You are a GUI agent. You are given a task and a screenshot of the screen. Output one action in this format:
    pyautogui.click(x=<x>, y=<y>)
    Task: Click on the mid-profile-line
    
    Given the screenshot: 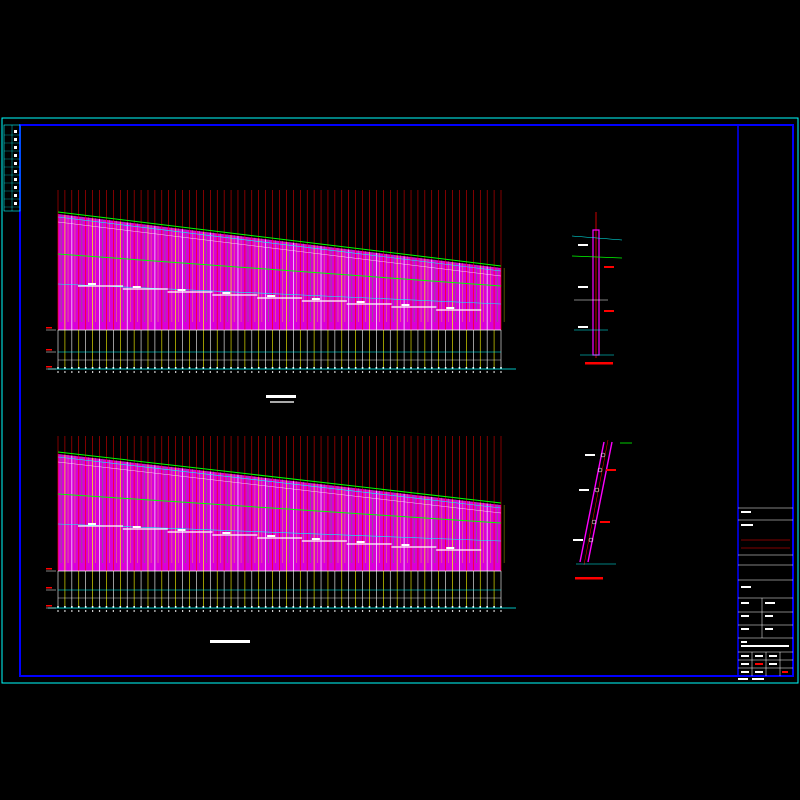 What is the action you would take?
    pyautogui.click(x=279, y=532)
    